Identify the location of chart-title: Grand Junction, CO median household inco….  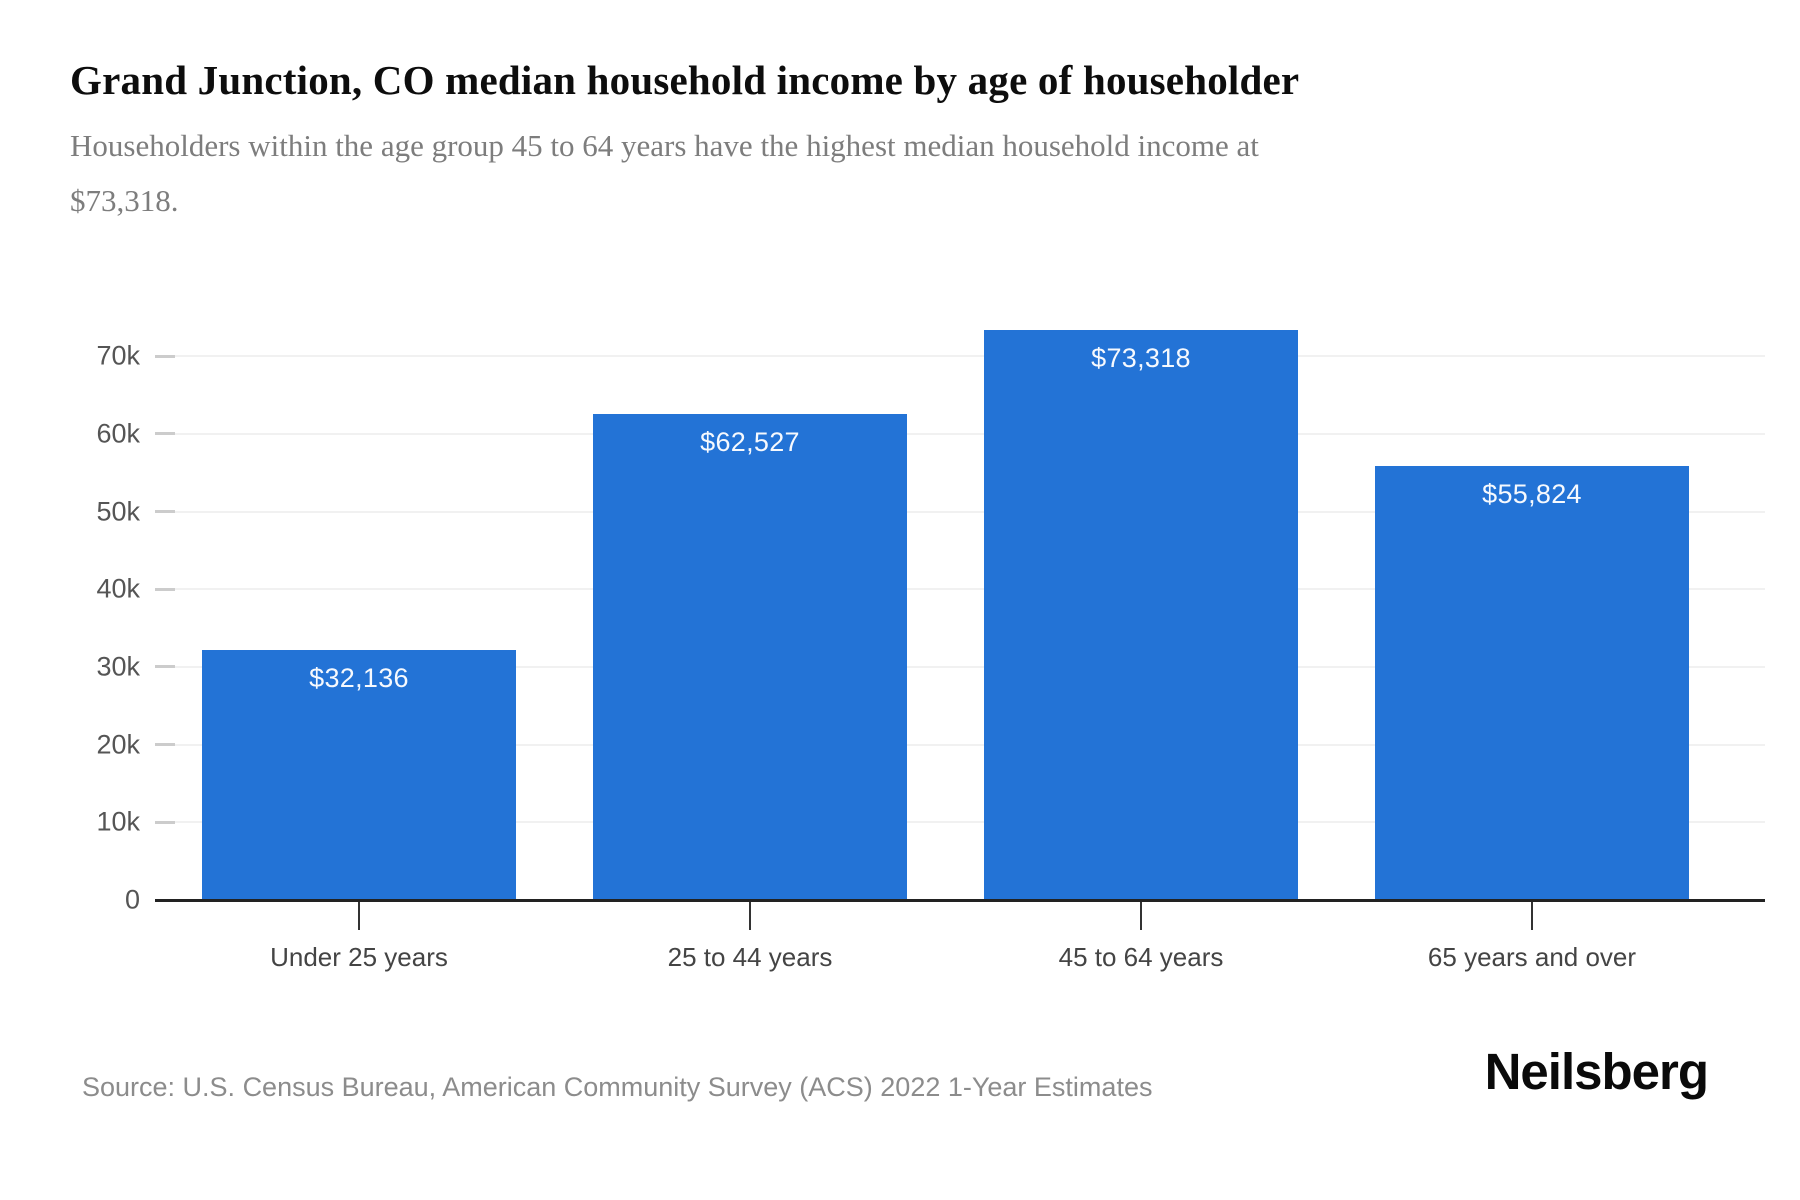
(685, 80).